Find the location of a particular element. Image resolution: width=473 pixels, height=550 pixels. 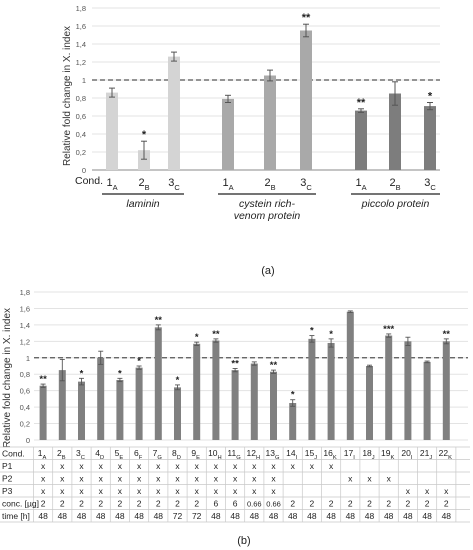

panel-a-y-tick-label: 1,2 is located at coordinates (81, 62).